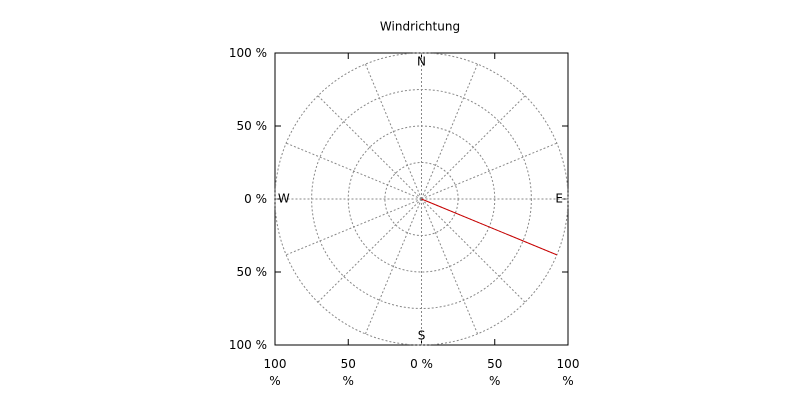 This screenshot has height=400, width=800. Describe the element at coordinates (489, 227) in the screenshot. I see `wind-vector` at that location.